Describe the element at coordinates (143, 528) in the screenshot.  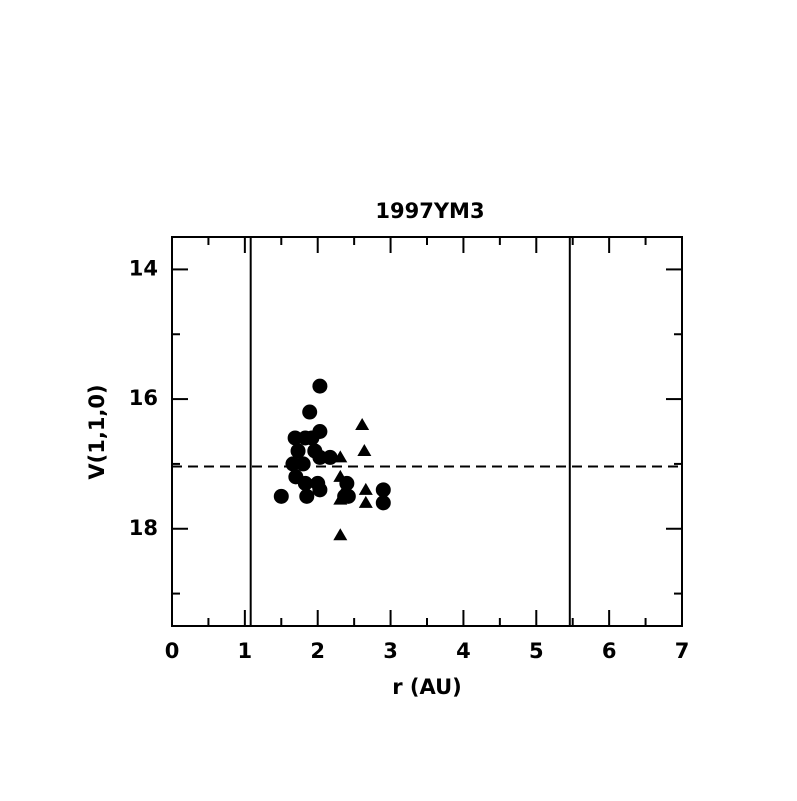
I see `y-tick-label: 18` at that location.